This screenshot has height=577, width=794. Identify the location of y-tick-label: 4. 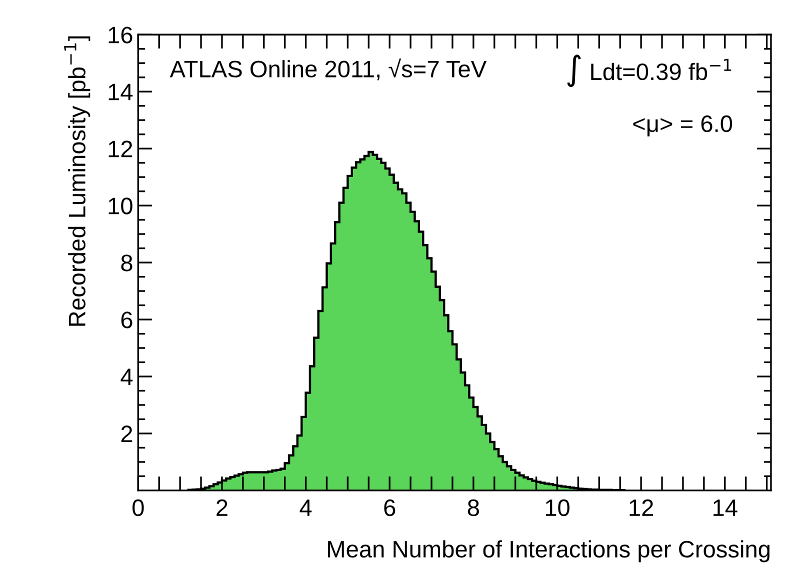
(126, 377).